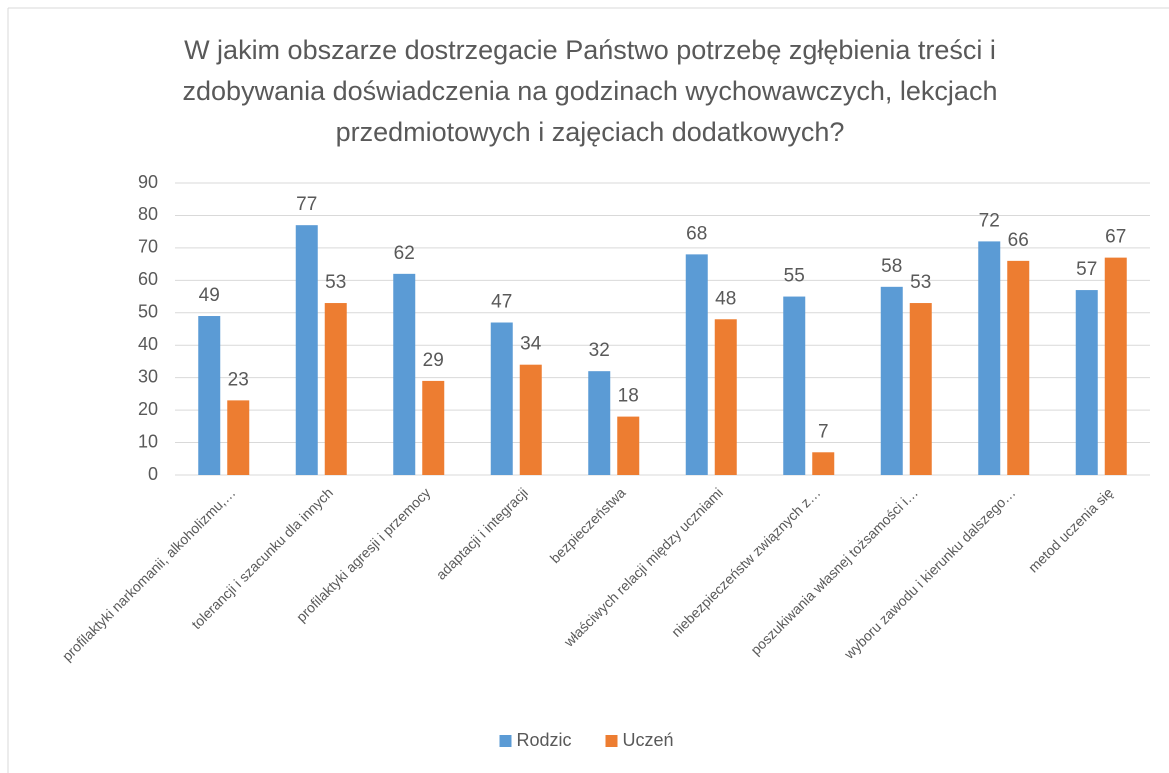  What do you see at coordinates (544, 740) in the screenshot?
I see `legend-label: Rodzic` at bounding box center [544, 740].